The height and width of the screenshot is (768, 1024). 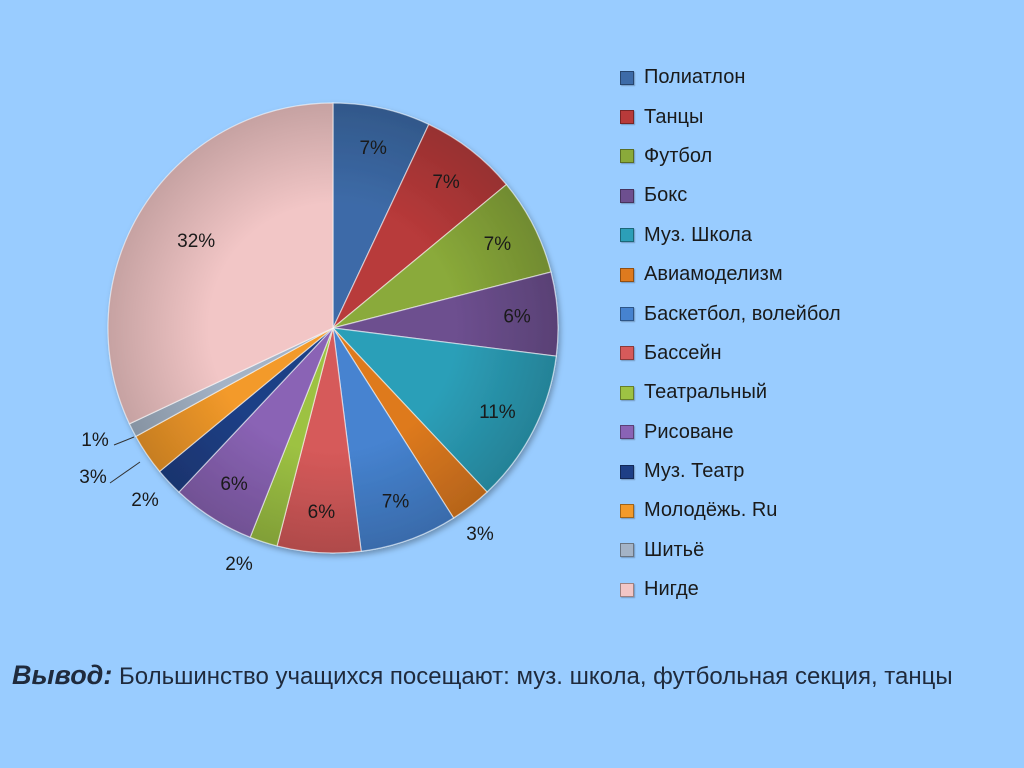 I want to click on legend-label: Молодёжь. Ru, so click(x=711, y=510).